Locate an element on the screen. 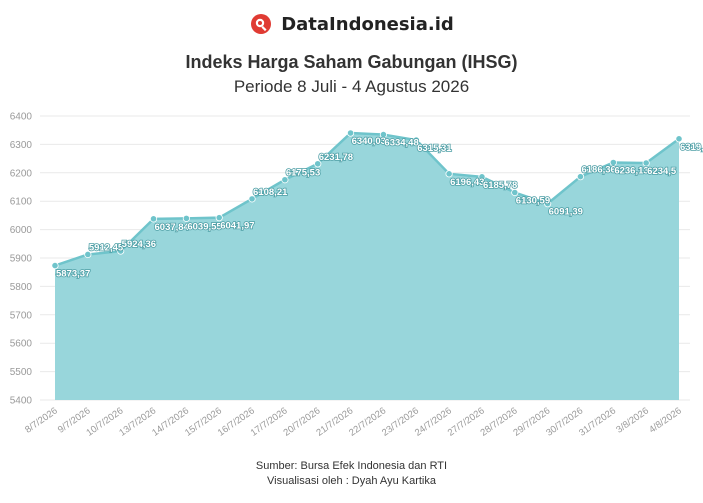  chart-subtitle: Periode 8 Juli - 4 Agustus 2026 is located at coordinates (351, 86).